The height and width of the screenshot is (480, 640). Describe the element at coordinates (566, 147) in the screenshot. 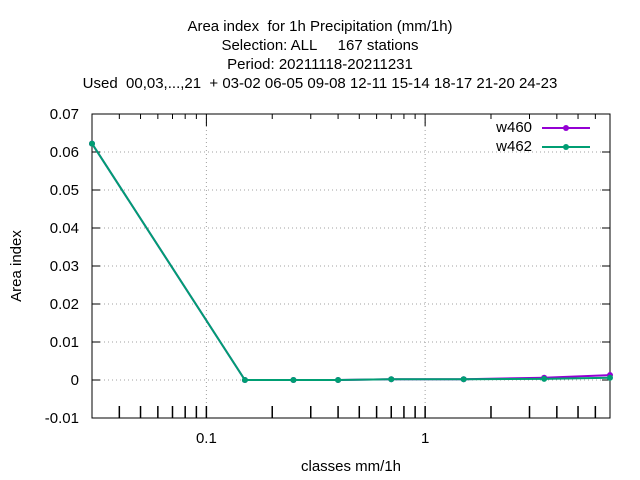

I see `legend-marker-w462` at that location.